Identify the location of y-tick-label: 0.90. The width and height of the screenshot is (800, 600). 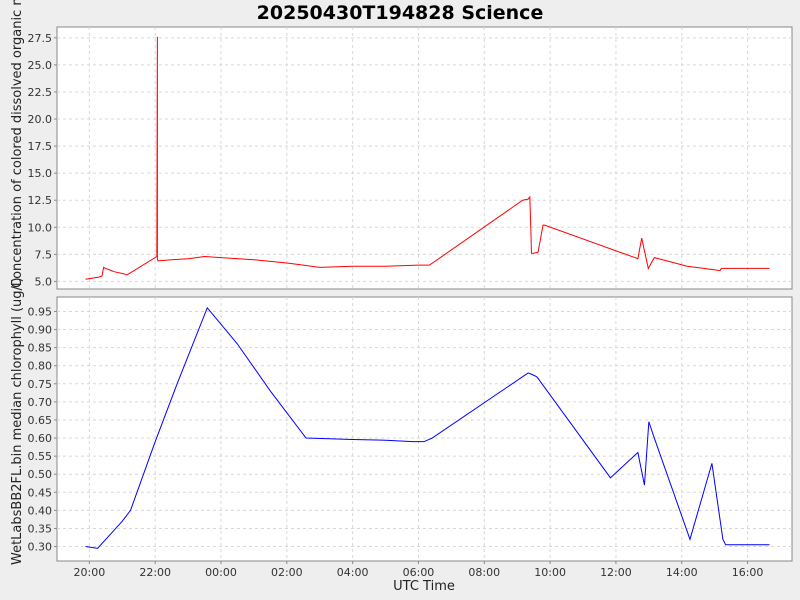
(40, 330).